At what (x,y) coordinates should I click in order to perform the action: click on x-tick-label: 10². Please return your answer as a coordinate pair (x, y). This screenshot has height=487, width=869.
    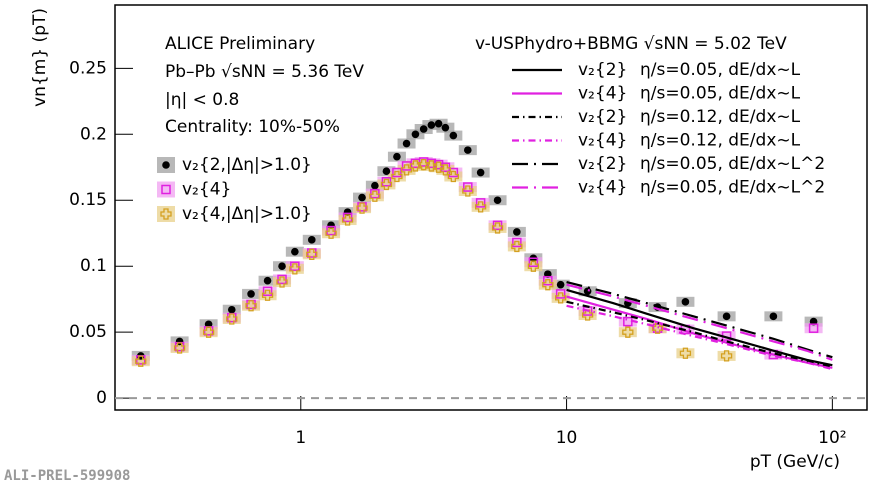
    Looking at the image, I should click on (832, 438).